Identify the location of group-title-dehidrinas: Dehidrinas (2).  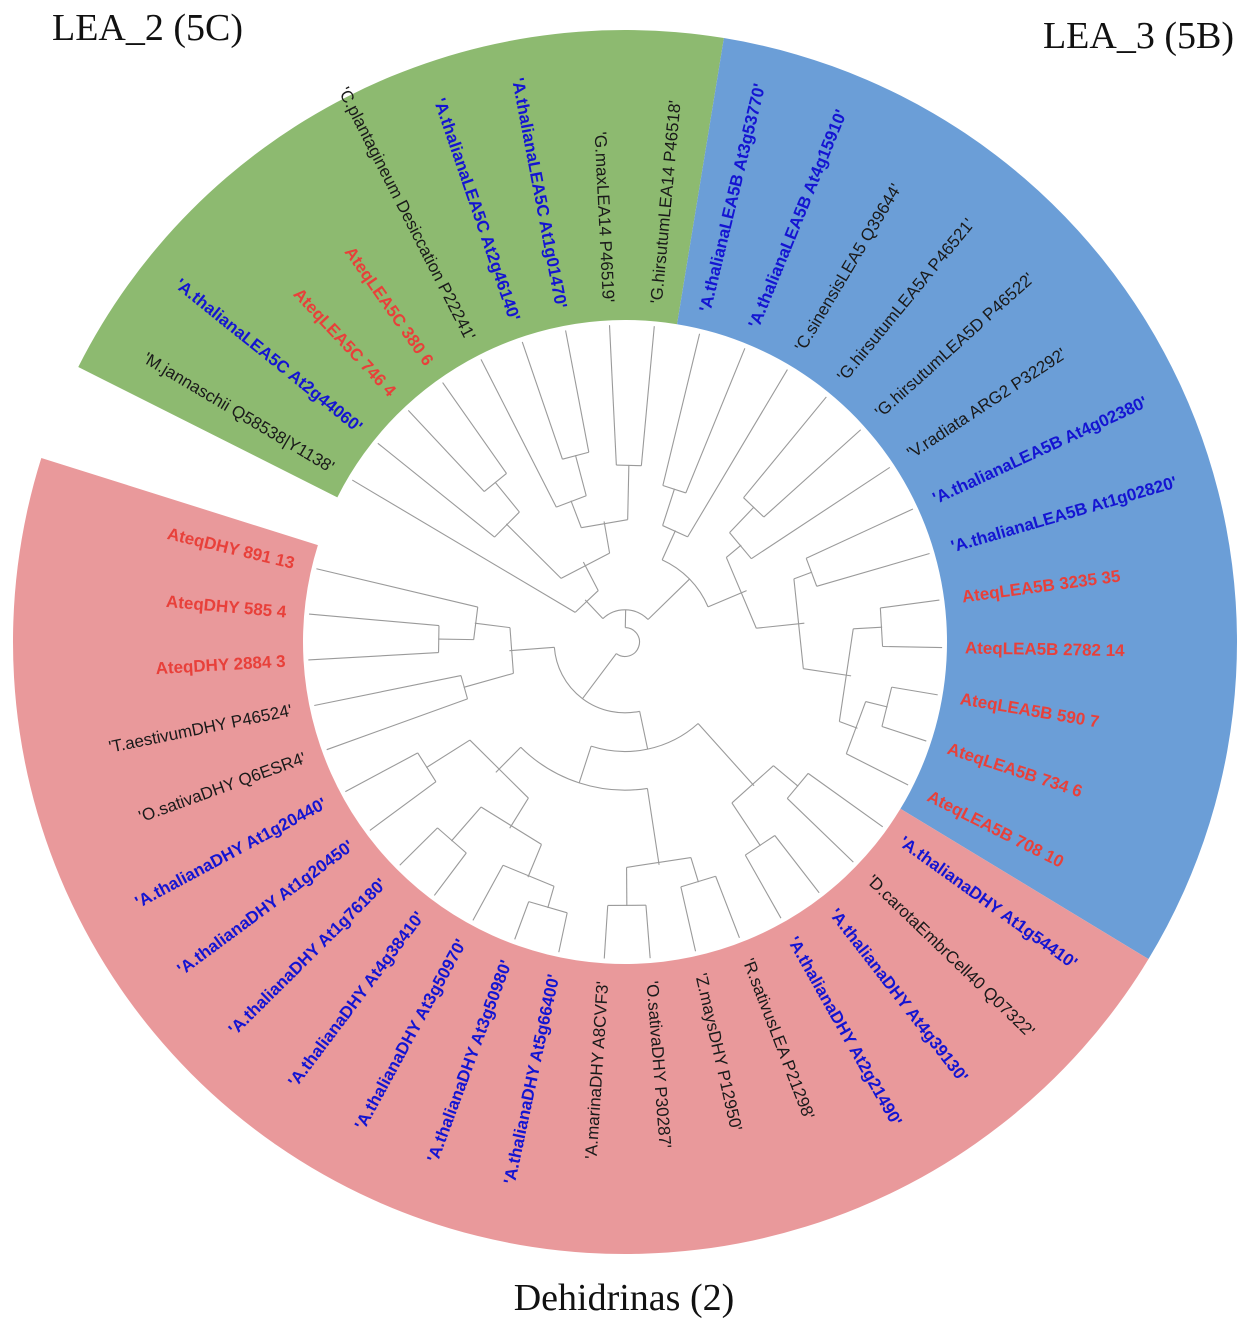
(624, 1298).